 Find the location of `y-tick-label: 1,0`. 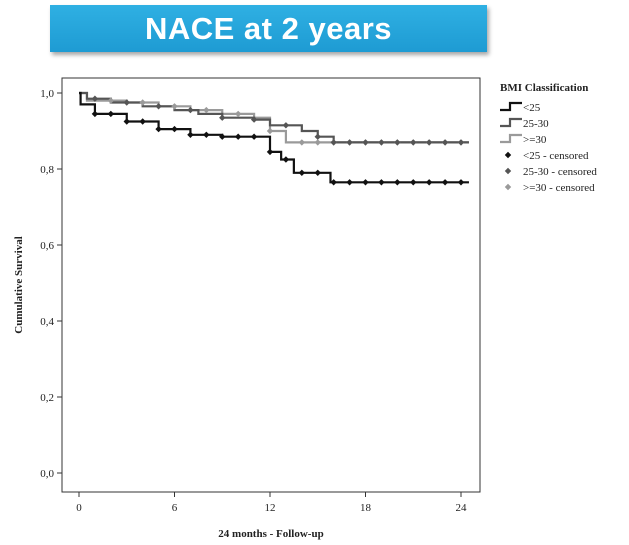

y-tick-label: 1,0 is located at coordinates (47, 94).